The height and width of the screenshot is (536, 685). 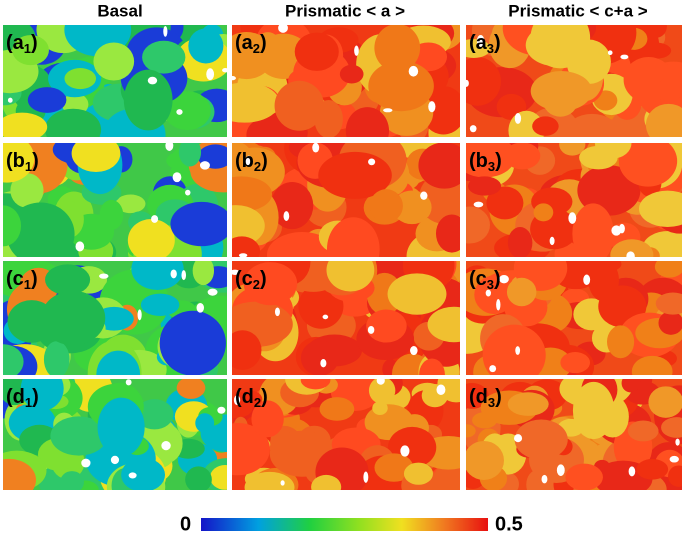 What do you see at coordinates (478, 397) in the screenshot?
I see `label-prefix: (d` at bounding box center [478, 397].